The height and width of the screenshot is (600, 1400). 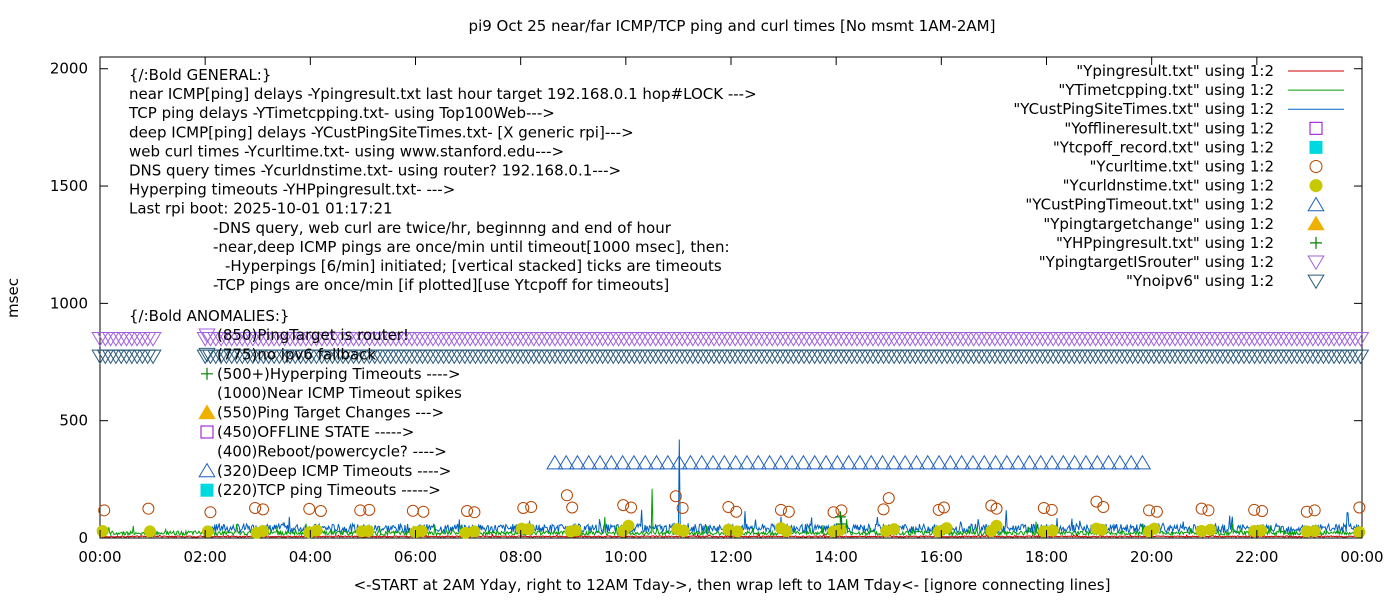 I want to click on legend-label: "YTimetcpping.txt" using 1:2, so click(x=1166, y=90).